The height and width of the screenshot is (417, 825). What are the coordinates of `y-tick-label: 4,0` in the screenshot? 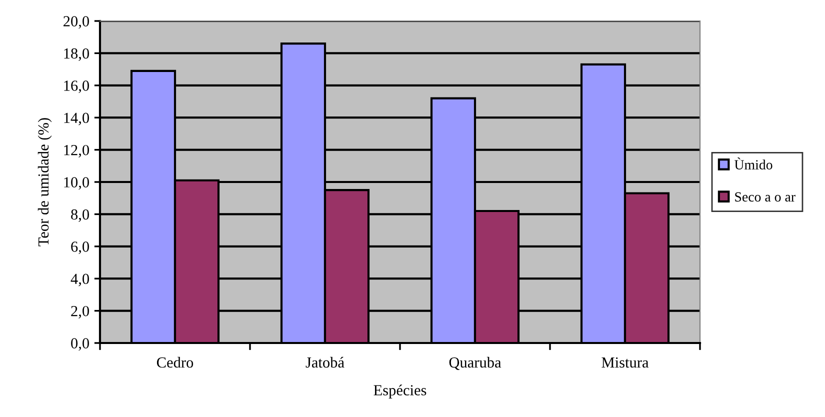 It's located at (79, 280).